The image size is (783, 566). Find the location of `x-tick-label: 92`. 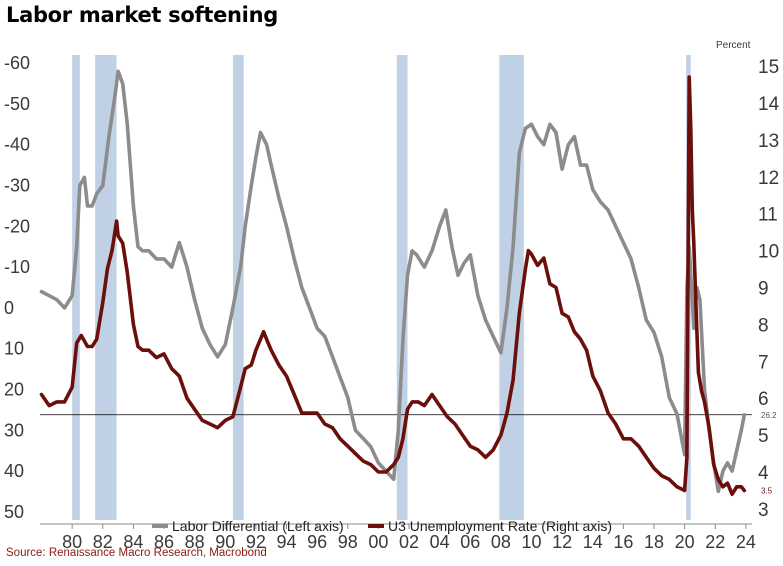

x-tick-label: 92 is located at coordinates (256, 542).